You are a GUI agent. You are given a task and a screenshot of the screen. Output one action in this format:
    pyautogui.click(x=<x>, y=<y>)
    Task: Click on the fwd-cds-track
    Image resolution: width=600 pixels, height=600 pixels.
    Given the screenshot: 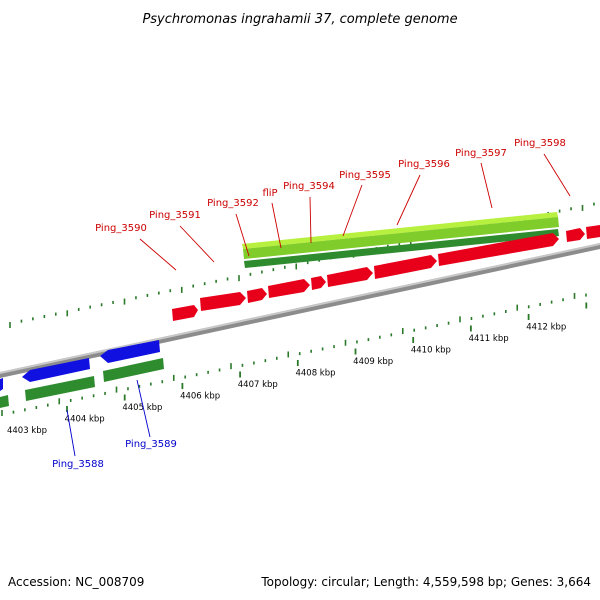 What is the action you would take?
    pyautogui.click(x=401, y=248)
    